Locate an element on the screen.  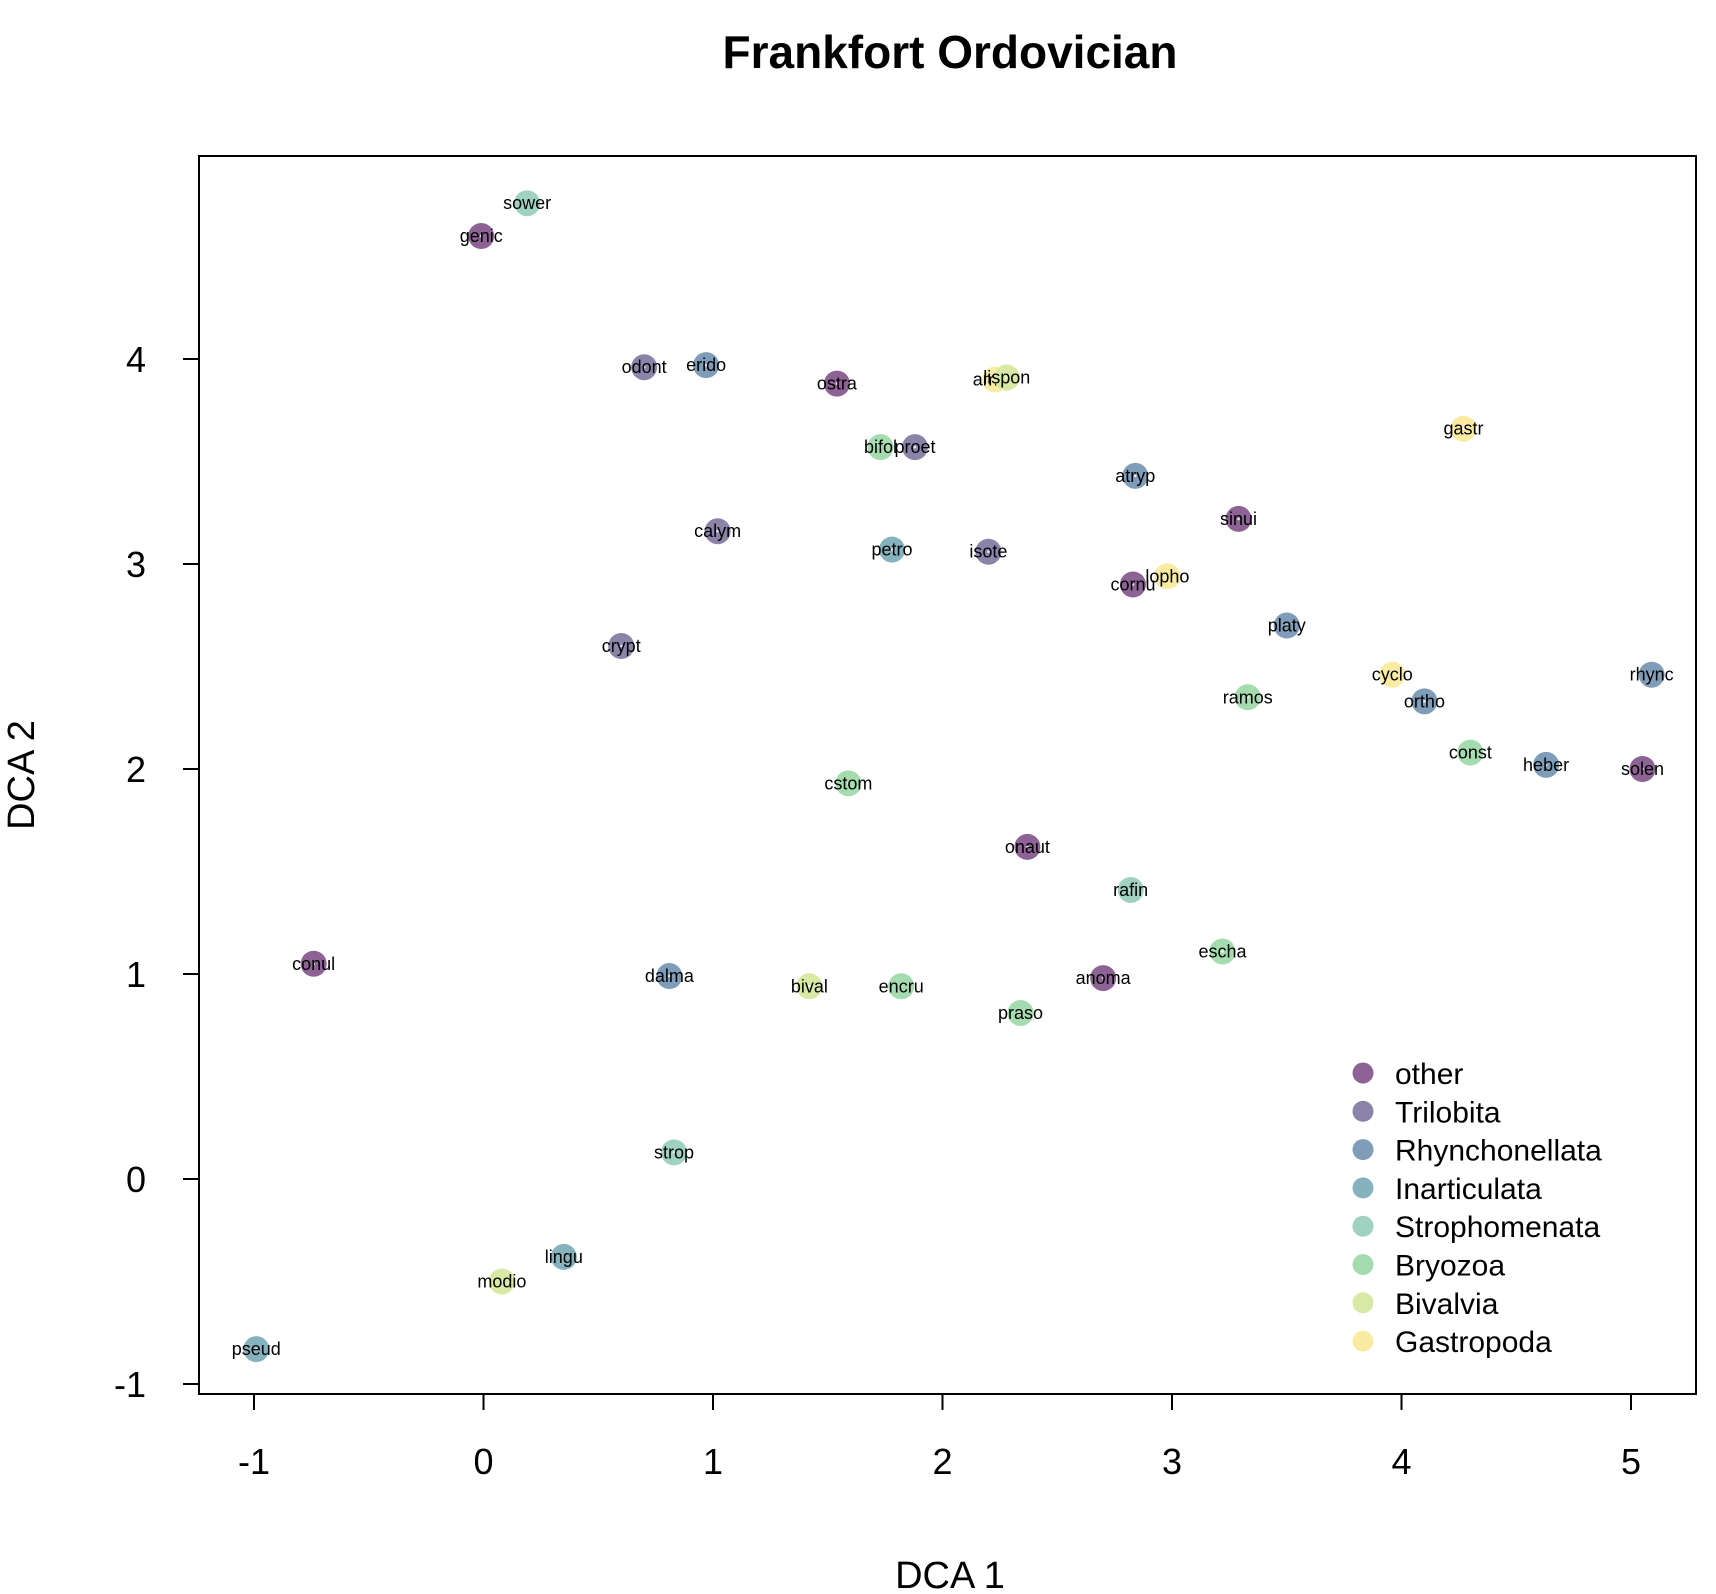
point-anoma: anoma is located at coordinates (1104, 978).